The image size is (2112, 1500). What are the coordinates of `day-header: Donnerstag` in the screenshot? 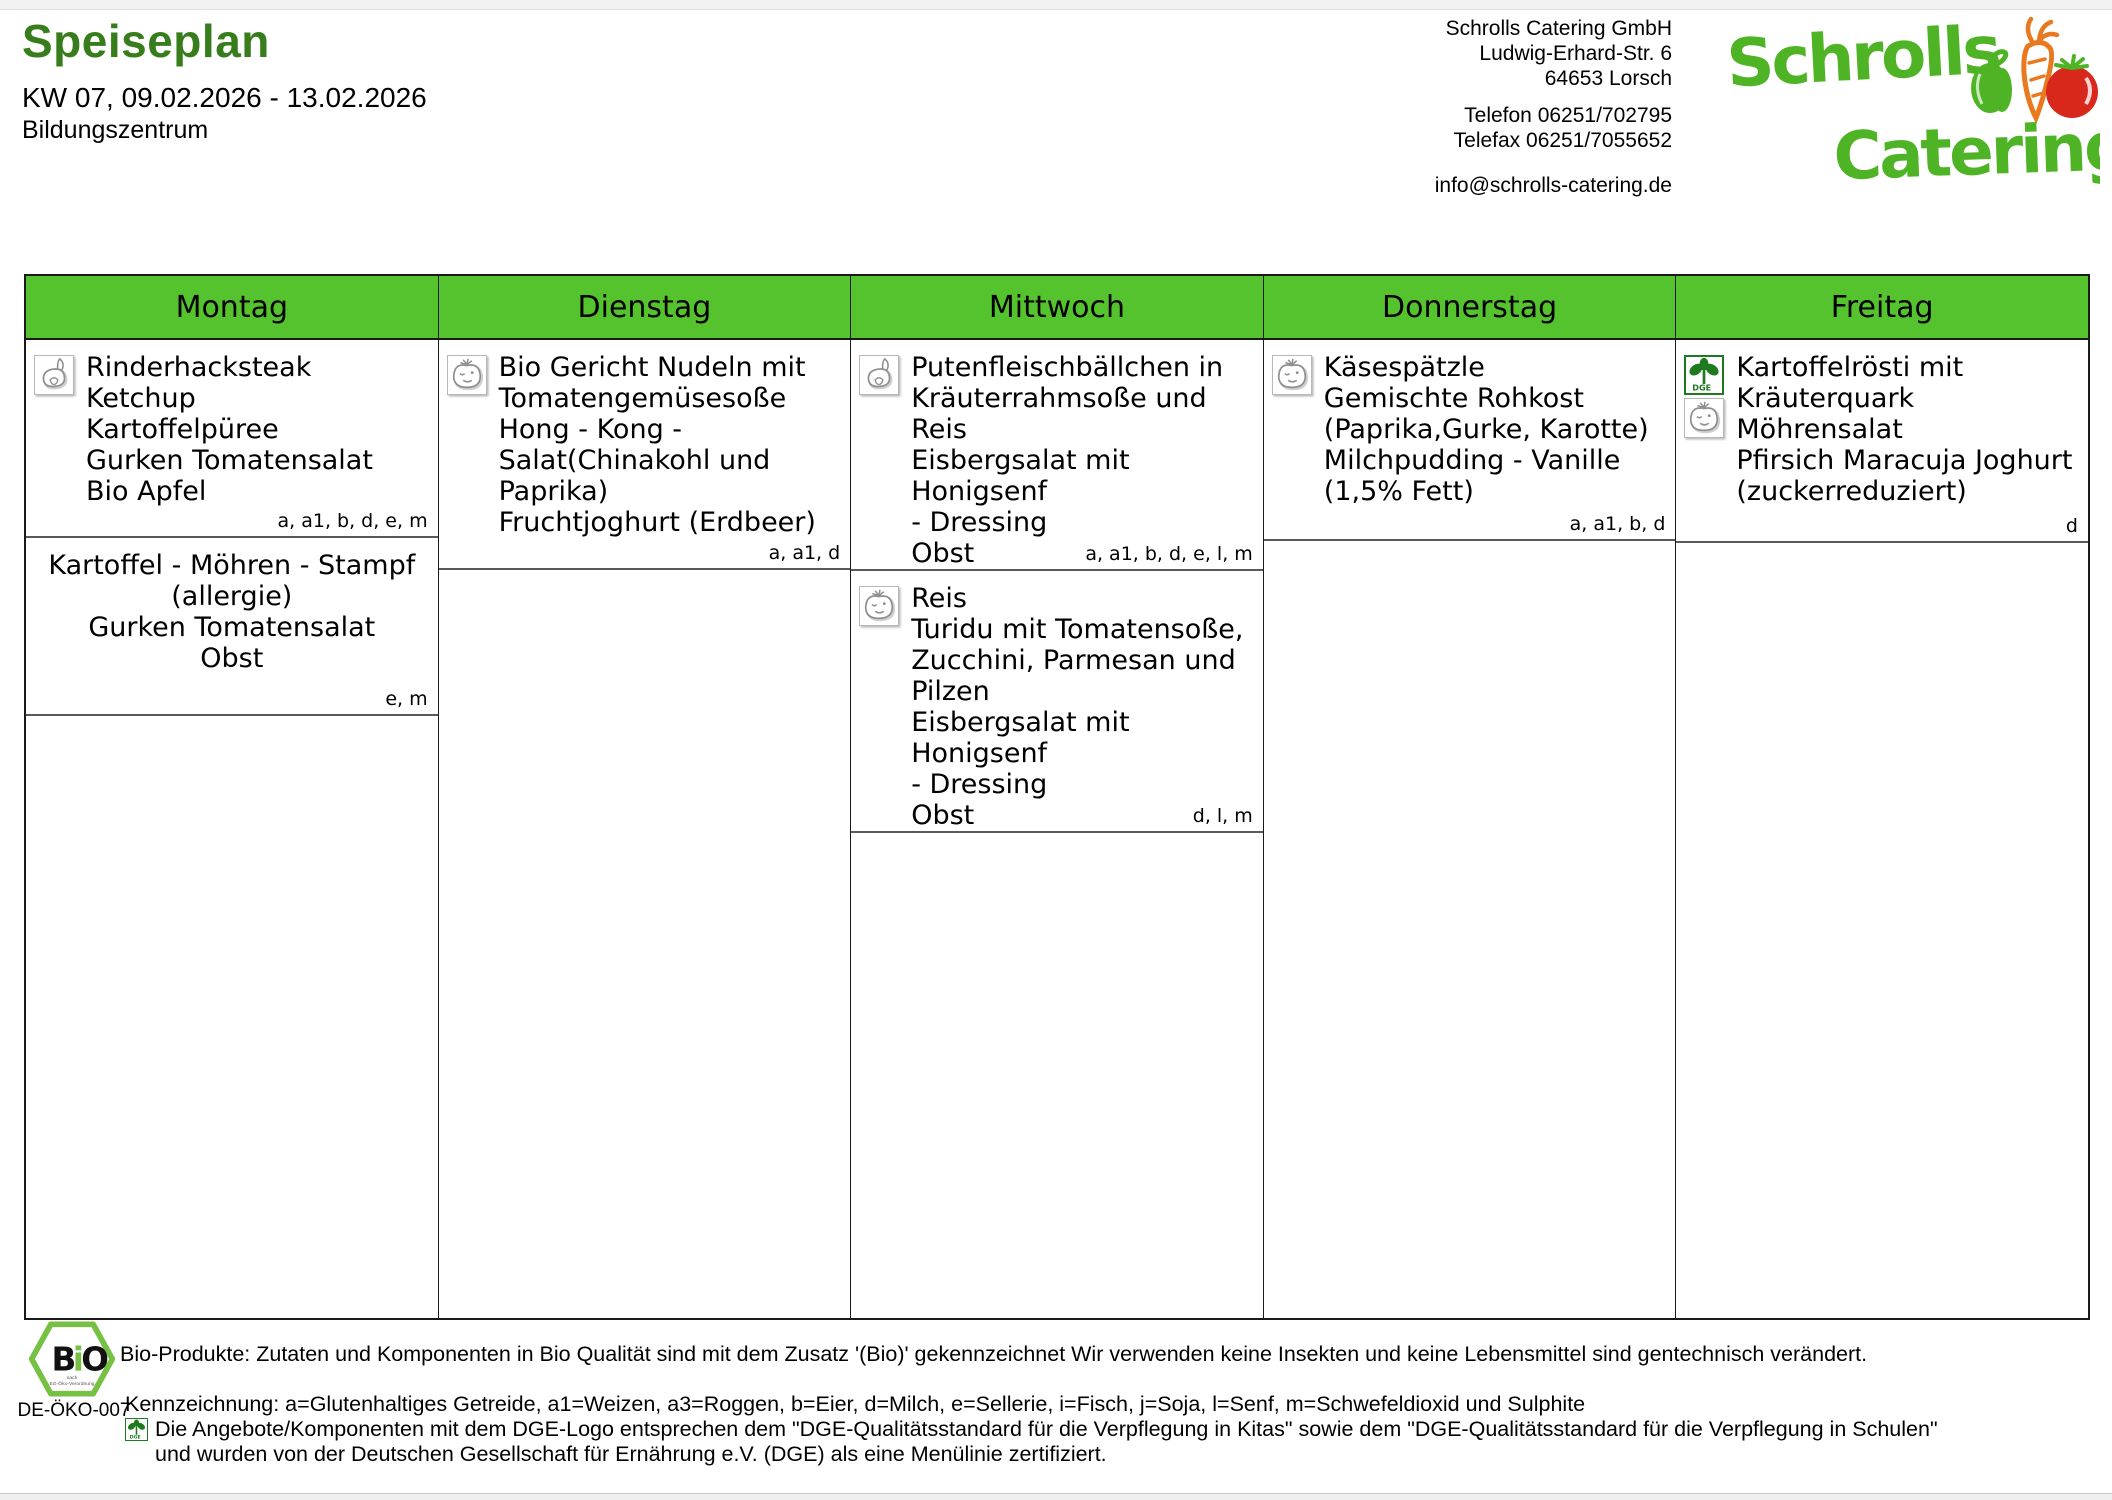 It's located at (1469, 308).